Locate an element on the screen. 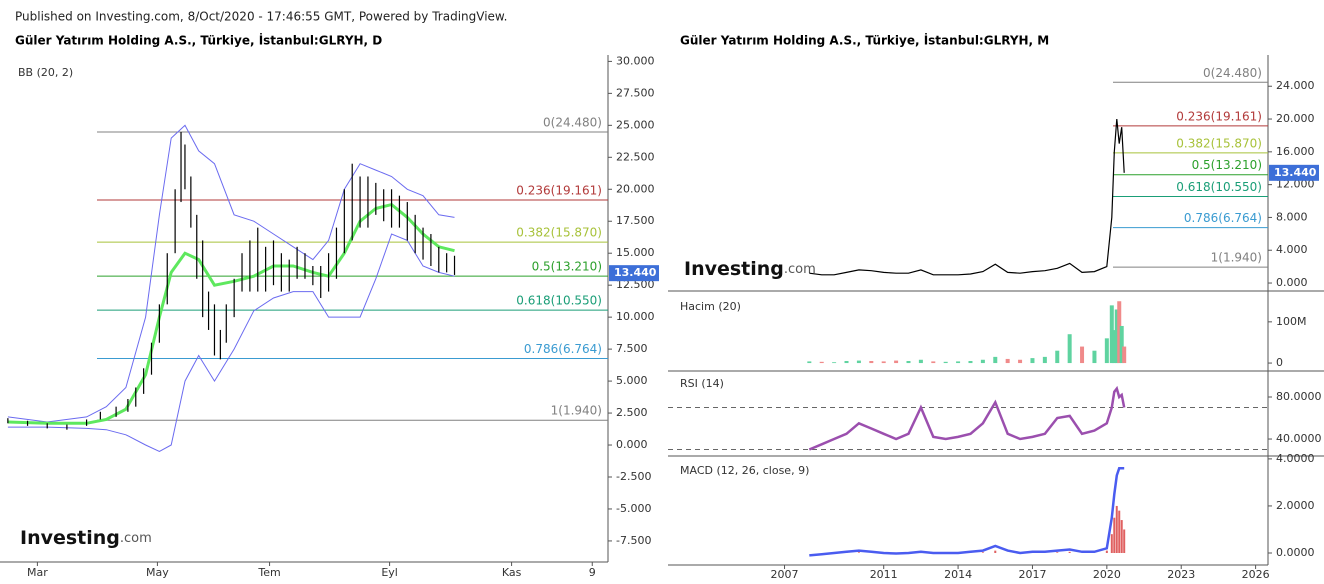 The width and height of the screenshot is (1324, 584). y-tick-label: 0 is located at coordinates (1279, 362).